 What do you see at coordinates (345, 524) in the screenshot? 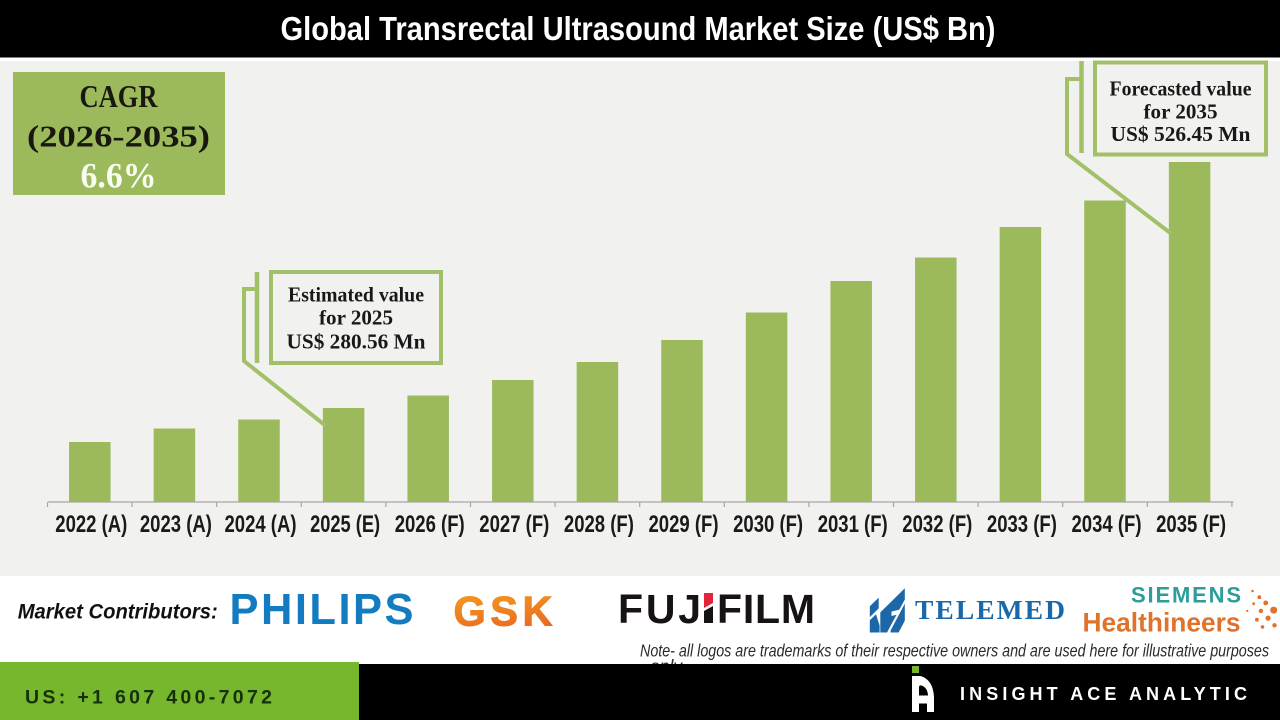
I see `svg-text: 2025 (E)` at bounding box center [345, 524].